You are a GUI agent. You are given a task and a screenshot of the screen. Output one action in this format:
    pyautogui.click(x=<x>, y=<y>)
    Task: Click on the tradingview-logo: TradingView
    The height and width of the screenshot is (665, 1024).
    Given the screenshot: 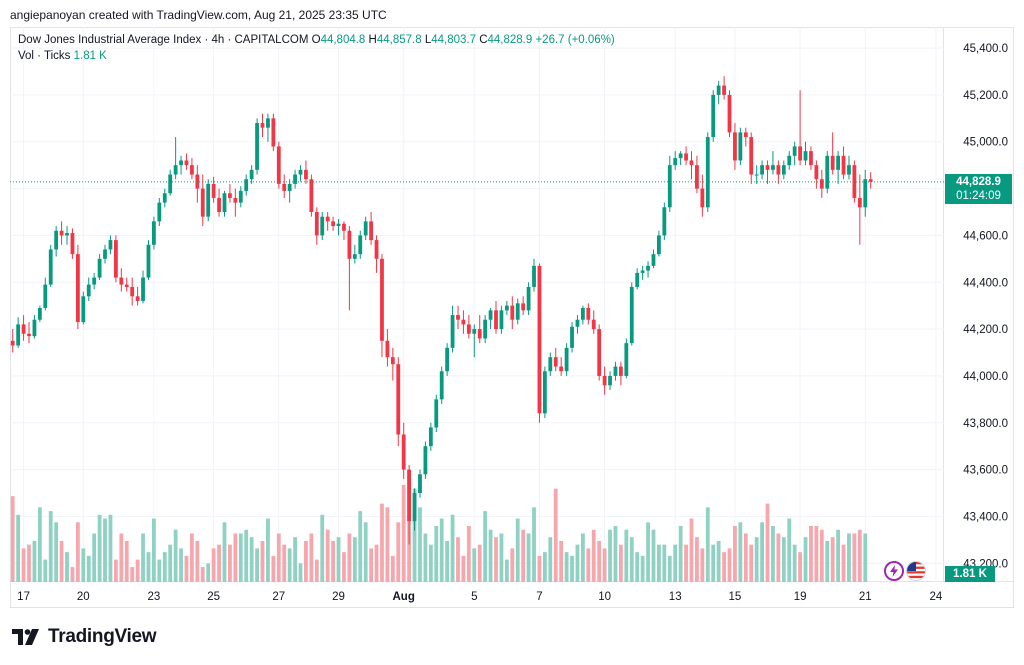 What is the action you would take?
    pyautogui.click(x=84, y=637)
    